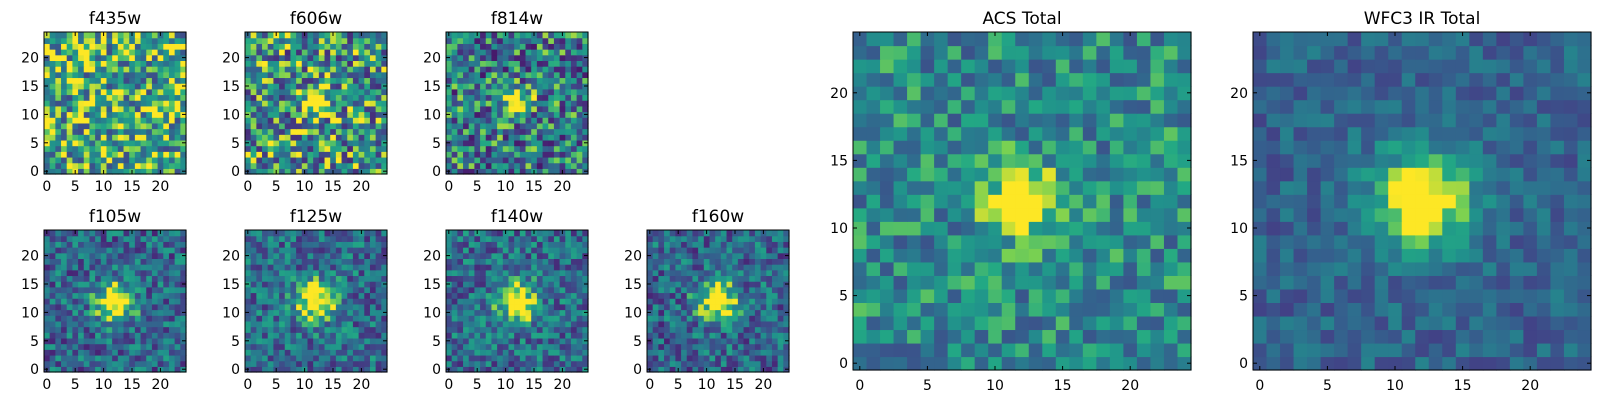 This screenshot has height=400, width=1600. What do you see at coordinates (231, 115) in the screenshot?
I see `y-tick-label: 10` at bounding box center [231, 115].